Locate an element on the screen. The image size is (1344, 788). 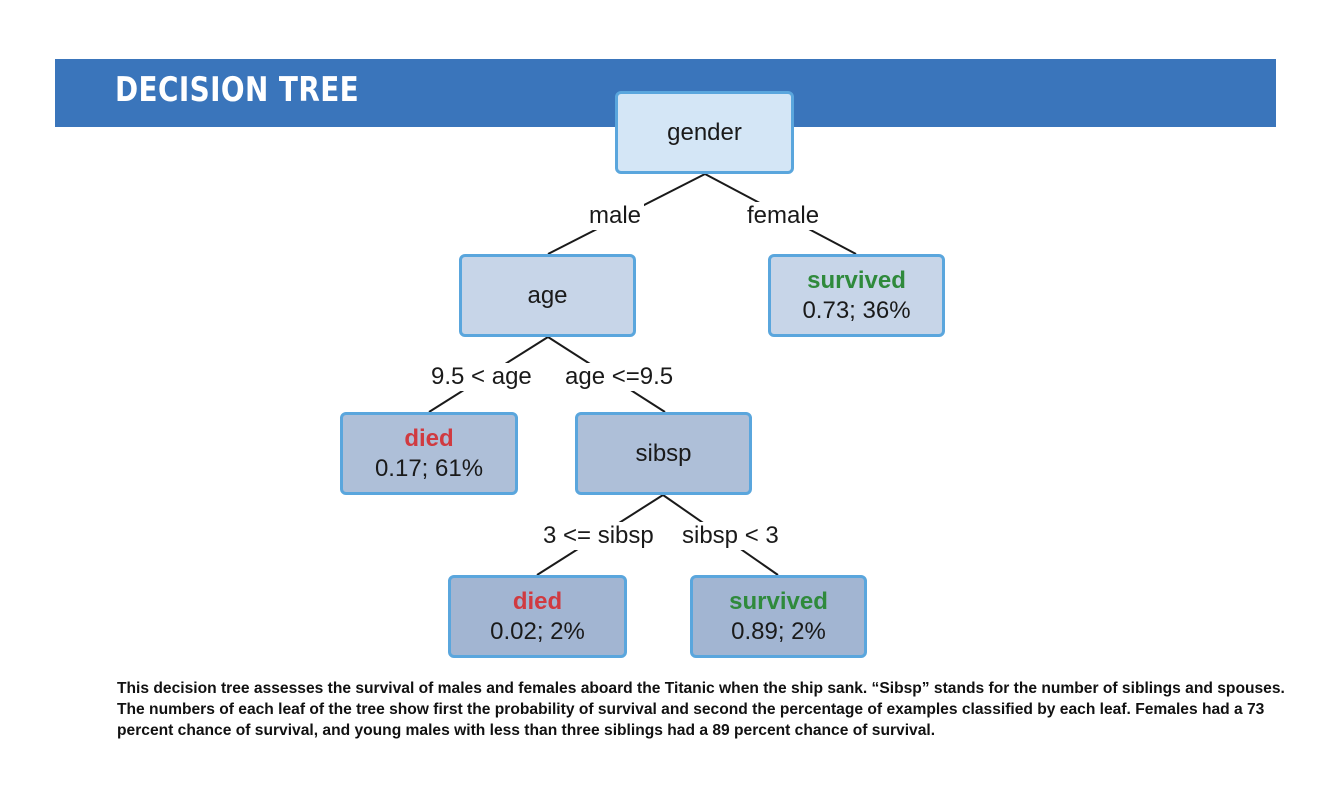
leaf-stats: 0.73; 36% is located at coordinates (856, 310).